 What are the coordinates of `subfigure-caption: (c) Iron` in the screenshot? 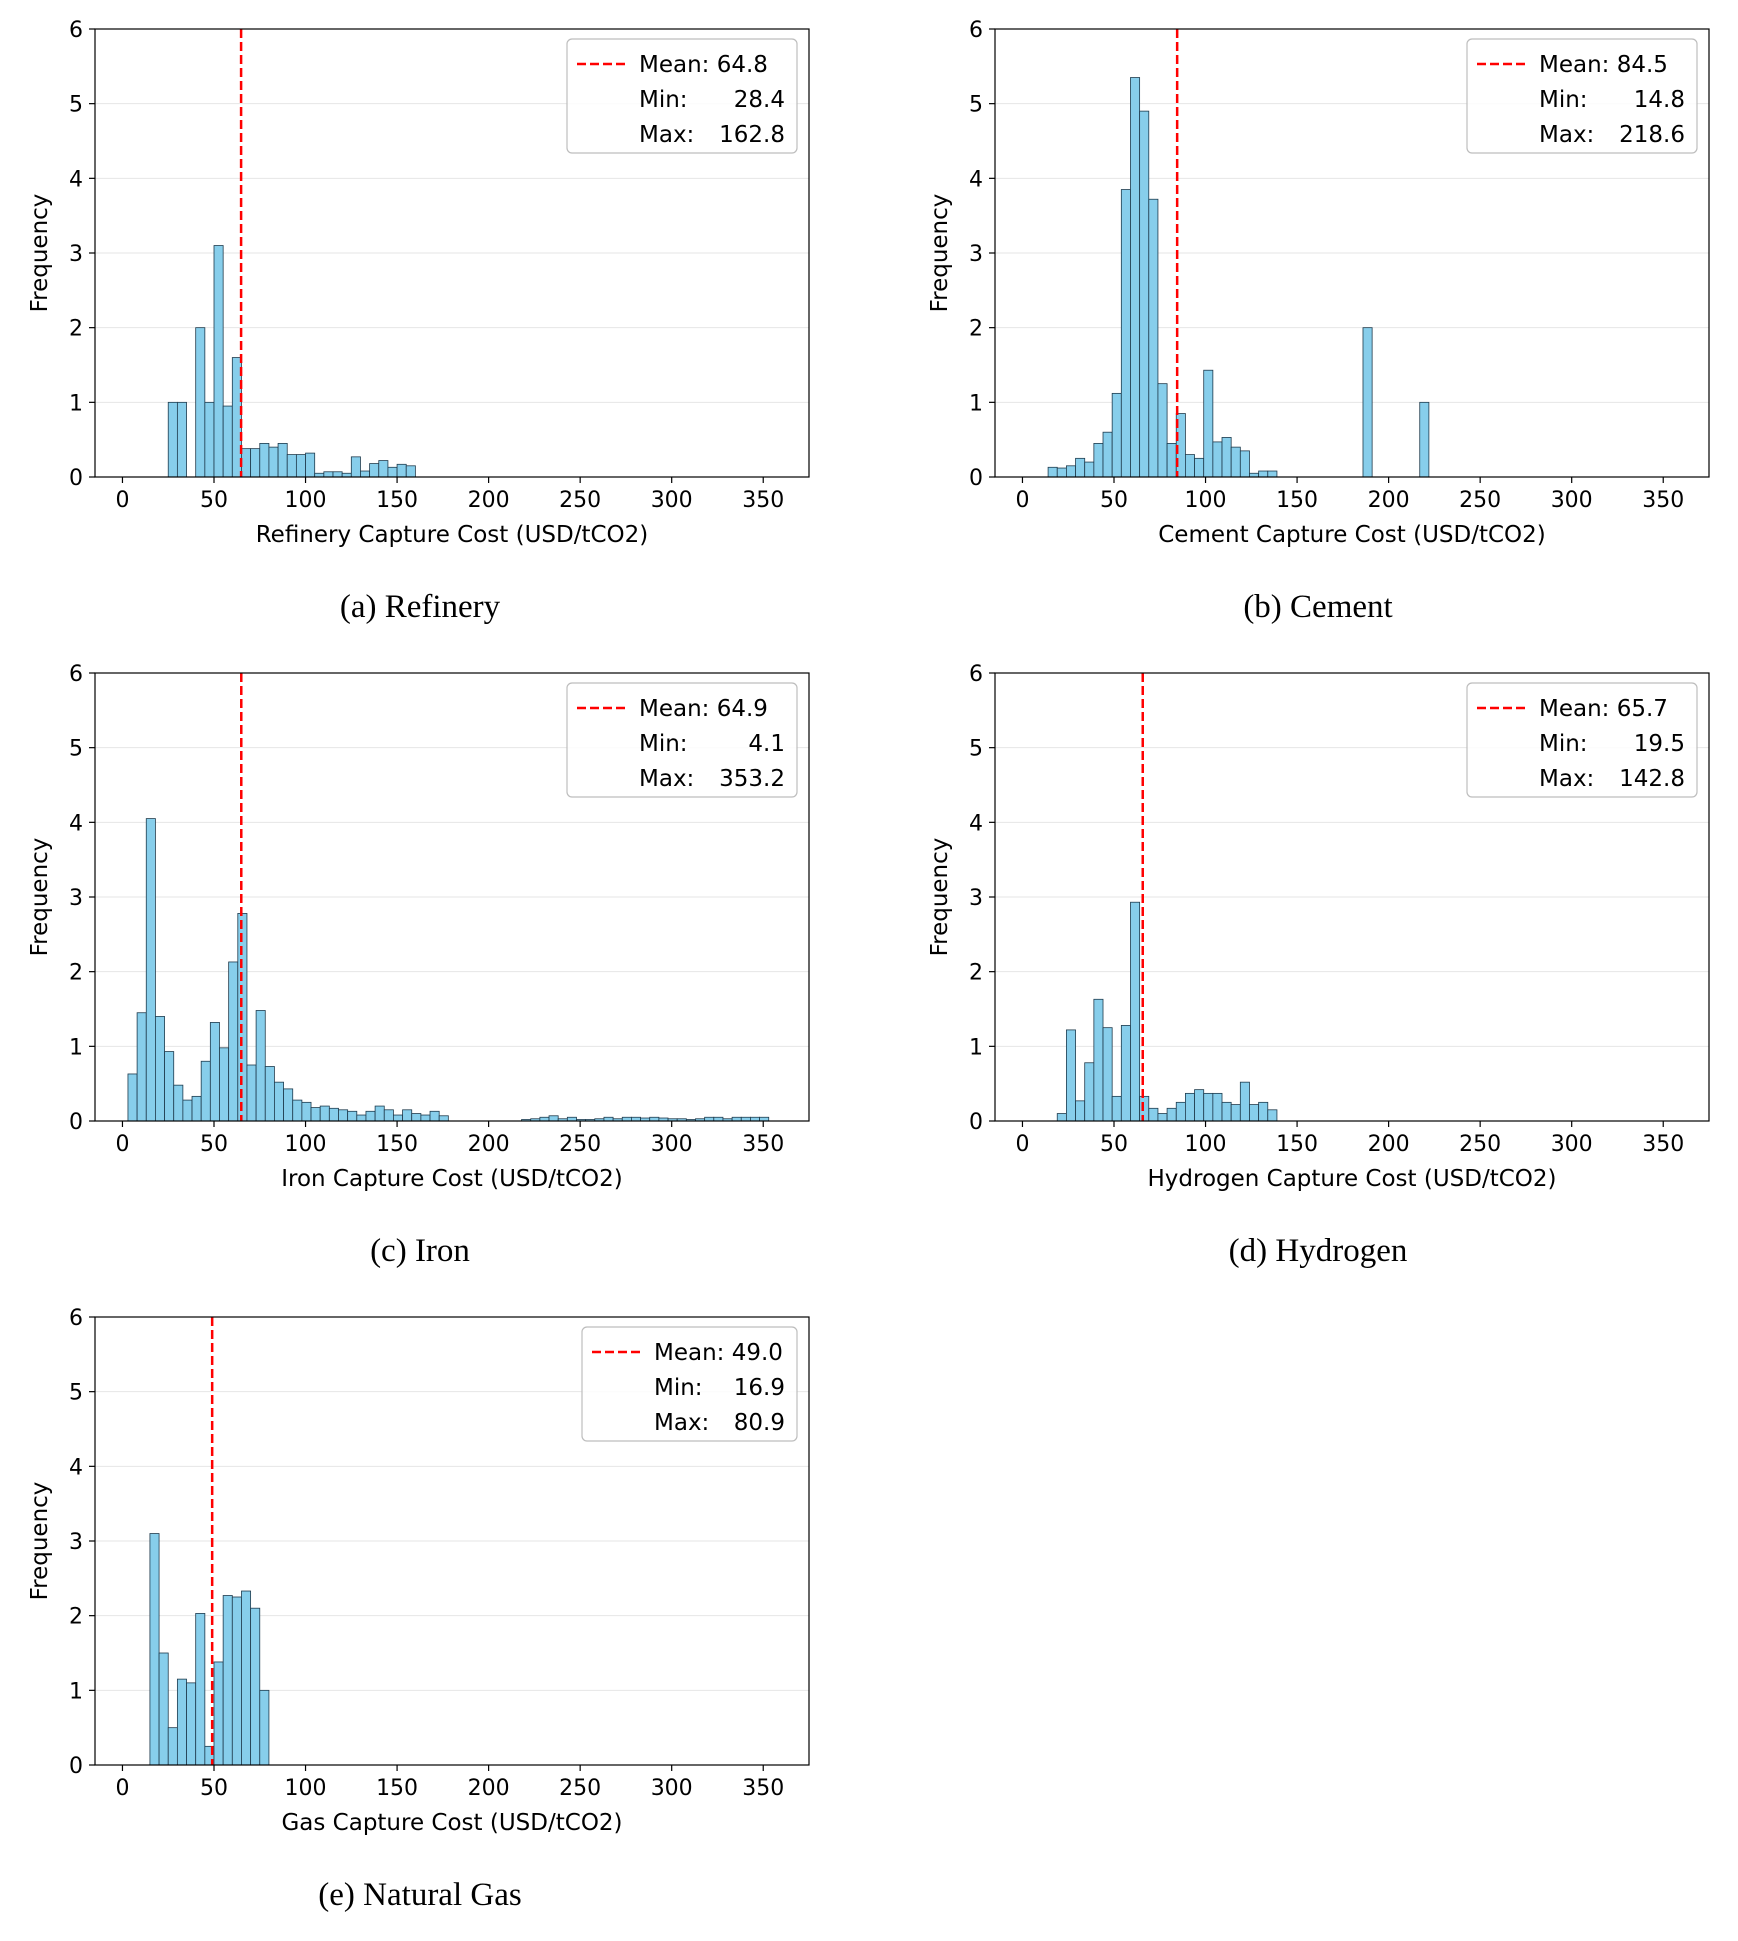 It's located at (420, 1251).